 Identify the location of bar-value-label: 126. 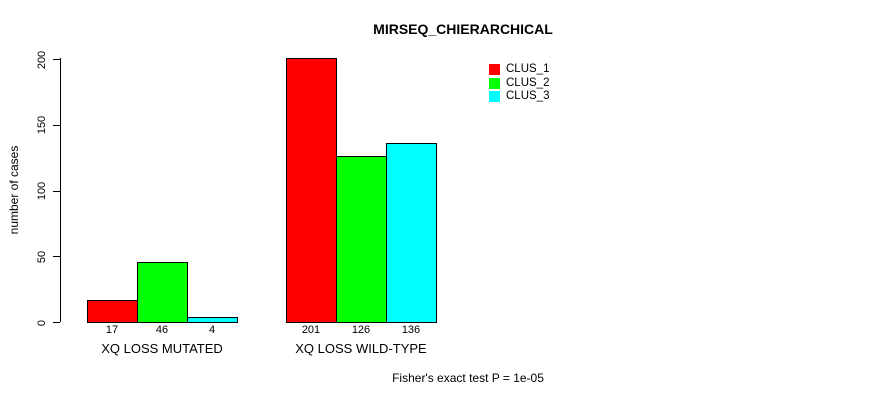
(361, 330).